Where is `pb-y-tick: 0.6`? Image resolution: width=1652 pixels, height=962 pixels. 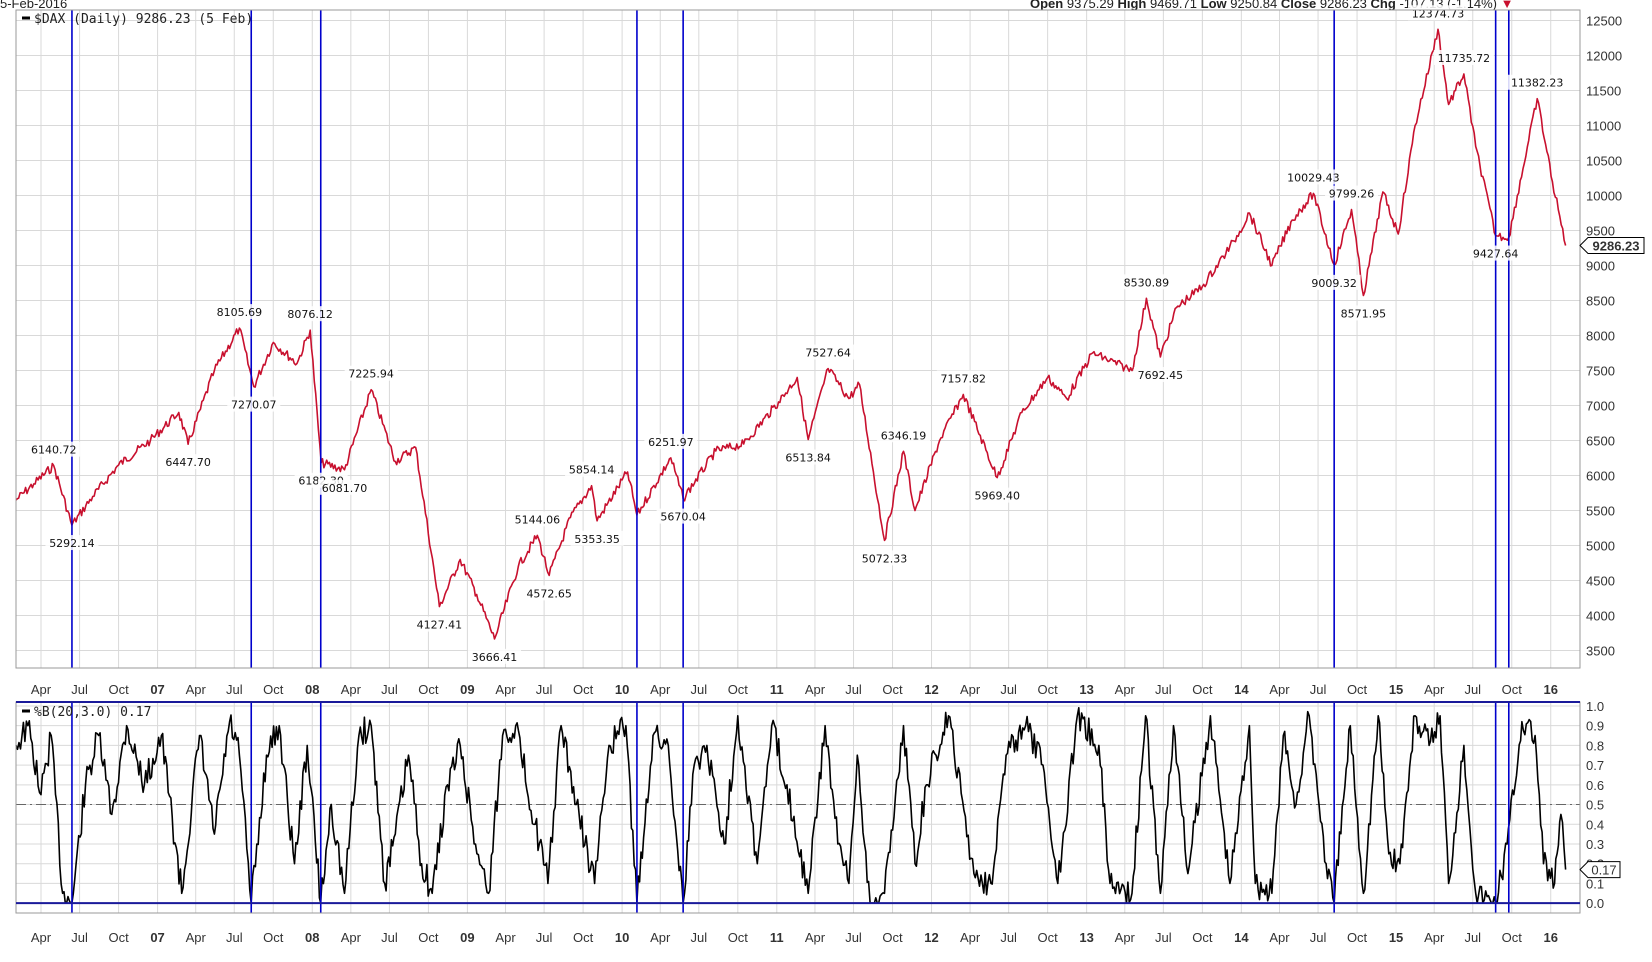 pb-y-tick: 0.6 is located at coordinates (1595, 785).